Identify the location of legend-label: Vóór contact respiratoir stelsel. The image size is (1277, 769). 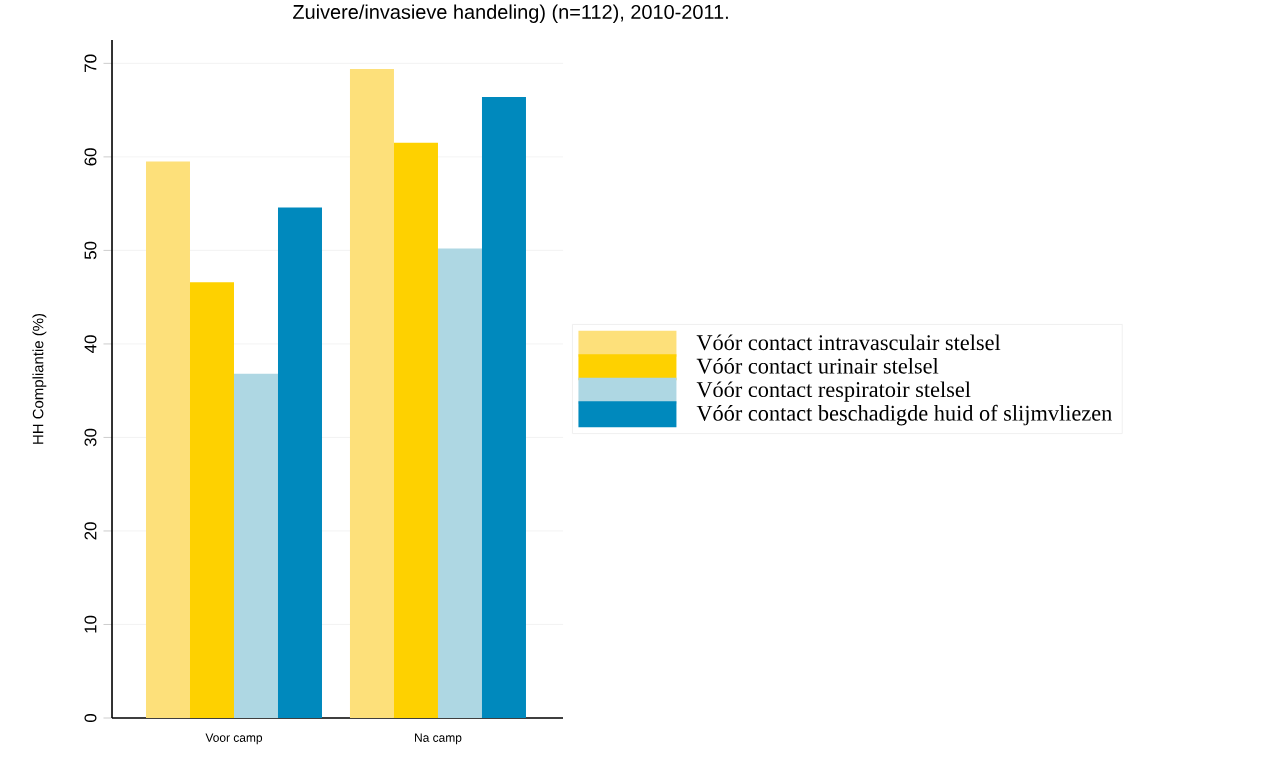
(833, 391).